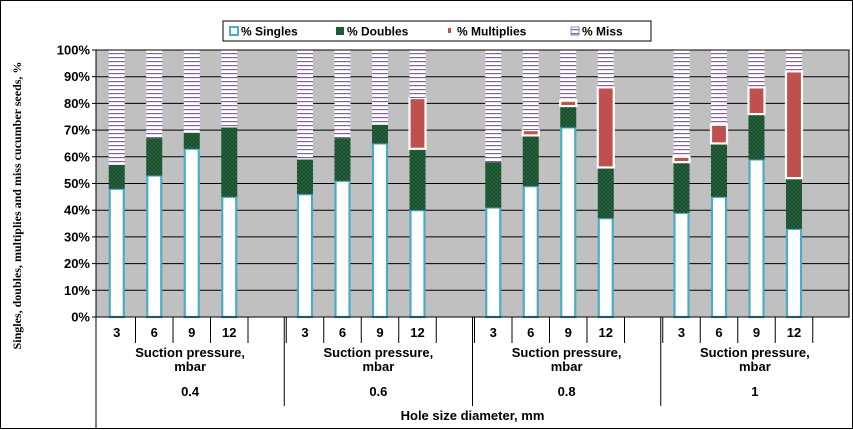  Describe the element at coordinates (567, 391) in the screenshot. I see `hole-size-group-label: 0.8` at that location.